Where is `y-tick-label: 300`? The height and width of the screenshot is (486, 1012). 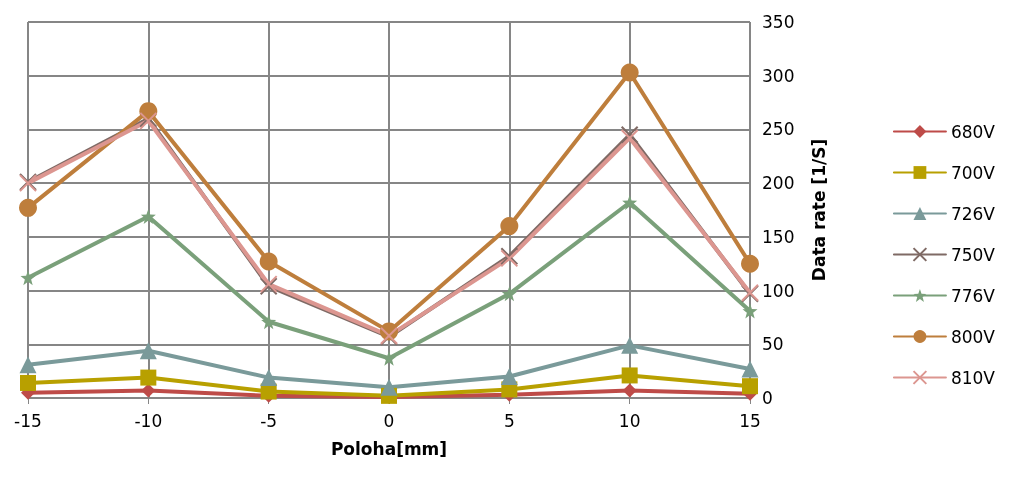 y-tick-label: 300 is located at coordinates (778, 75).